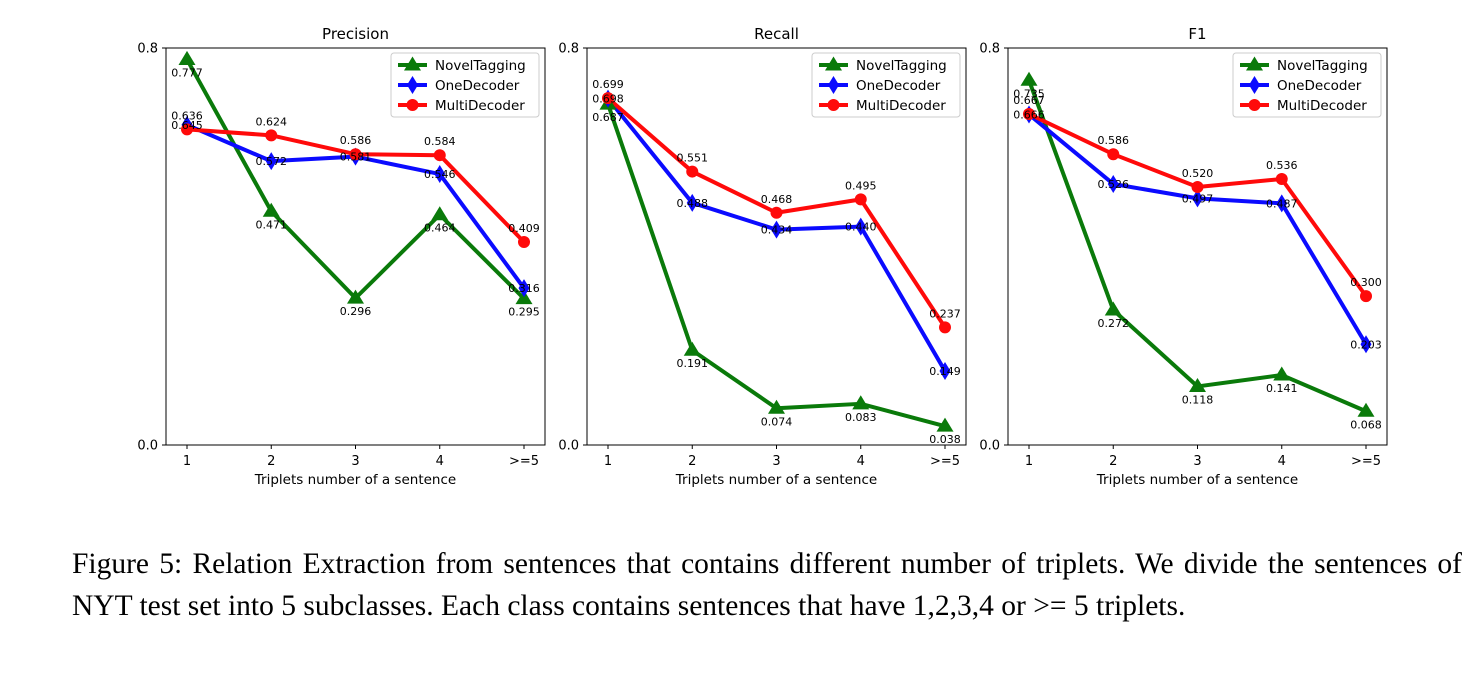 The width and height of the screenshot is (1483, 673). I want to click on data-label: 0.735, so click(1029, 93).